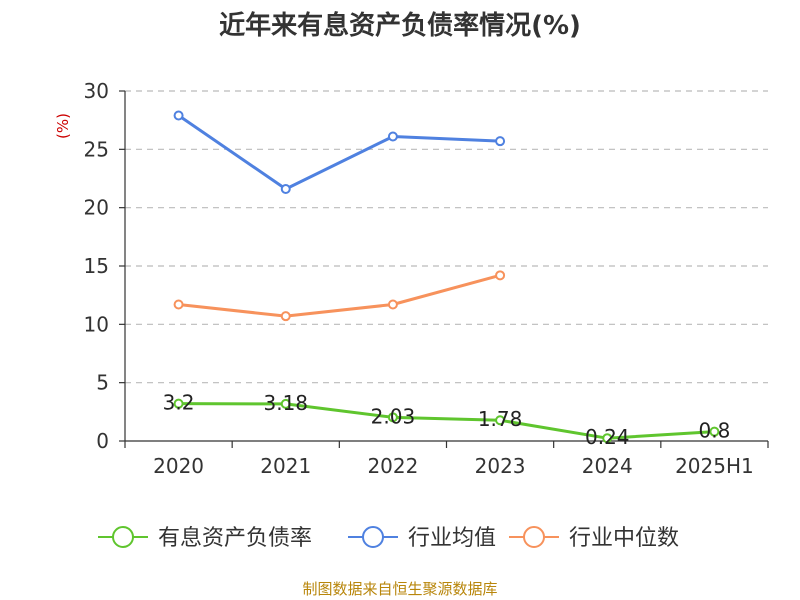  I want to click on legend-item-0: 有息资产负债率, so click(205, 538).